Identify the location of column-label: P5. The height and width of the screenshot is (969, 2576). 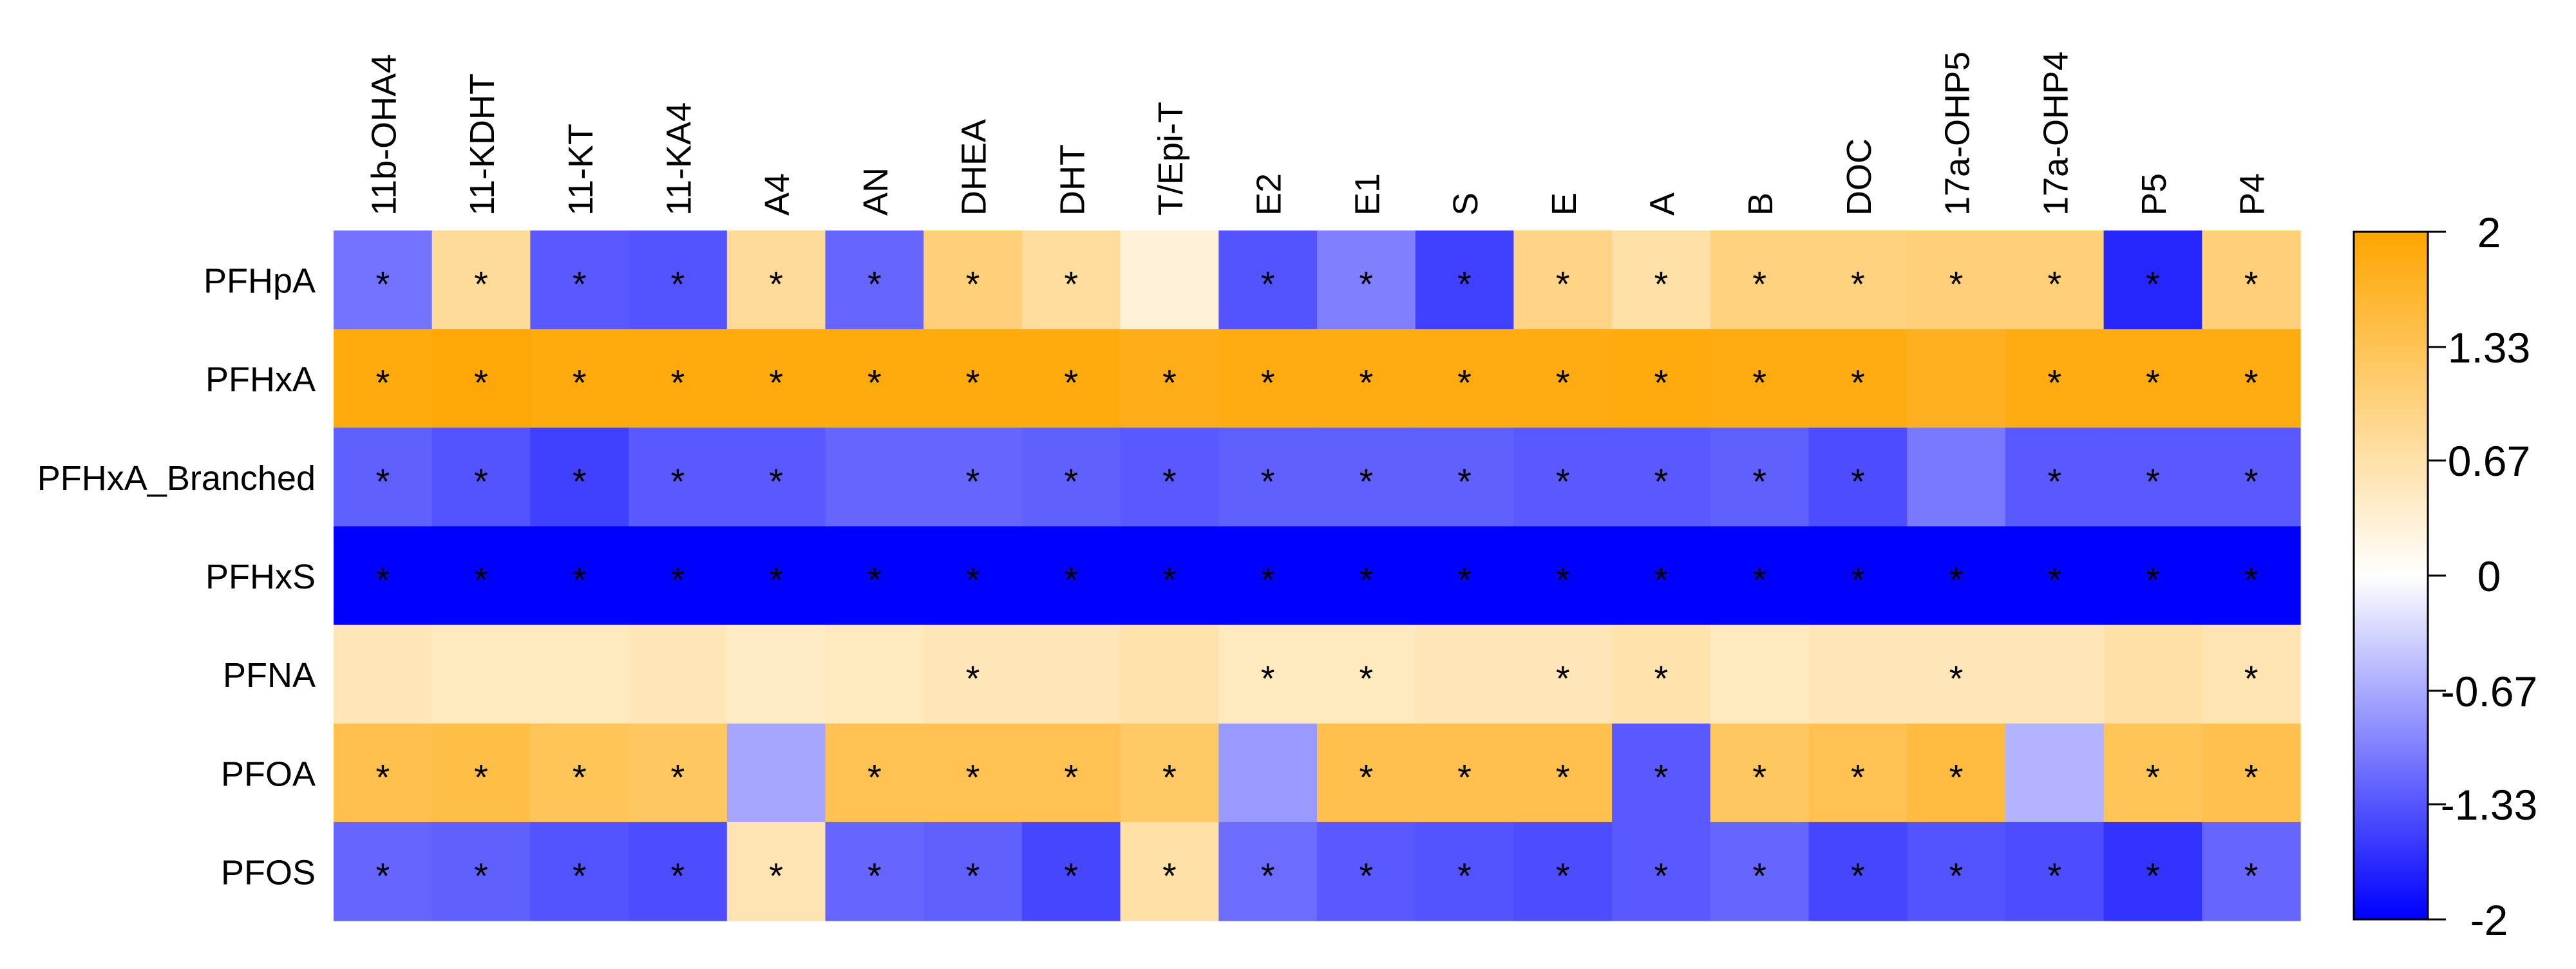
(2154, 195).